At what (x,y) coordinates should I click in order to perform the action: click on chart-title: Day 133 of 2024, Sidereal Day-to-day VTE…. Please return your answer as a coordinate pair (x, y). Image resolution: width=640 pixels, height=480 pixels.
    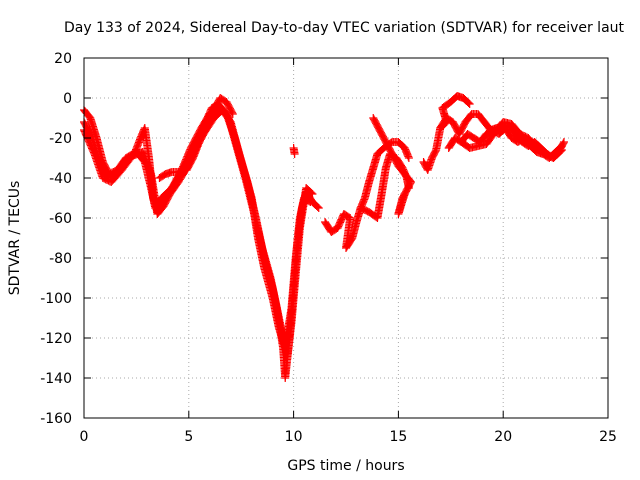
    Looking at the image, I should click on (344, 28).